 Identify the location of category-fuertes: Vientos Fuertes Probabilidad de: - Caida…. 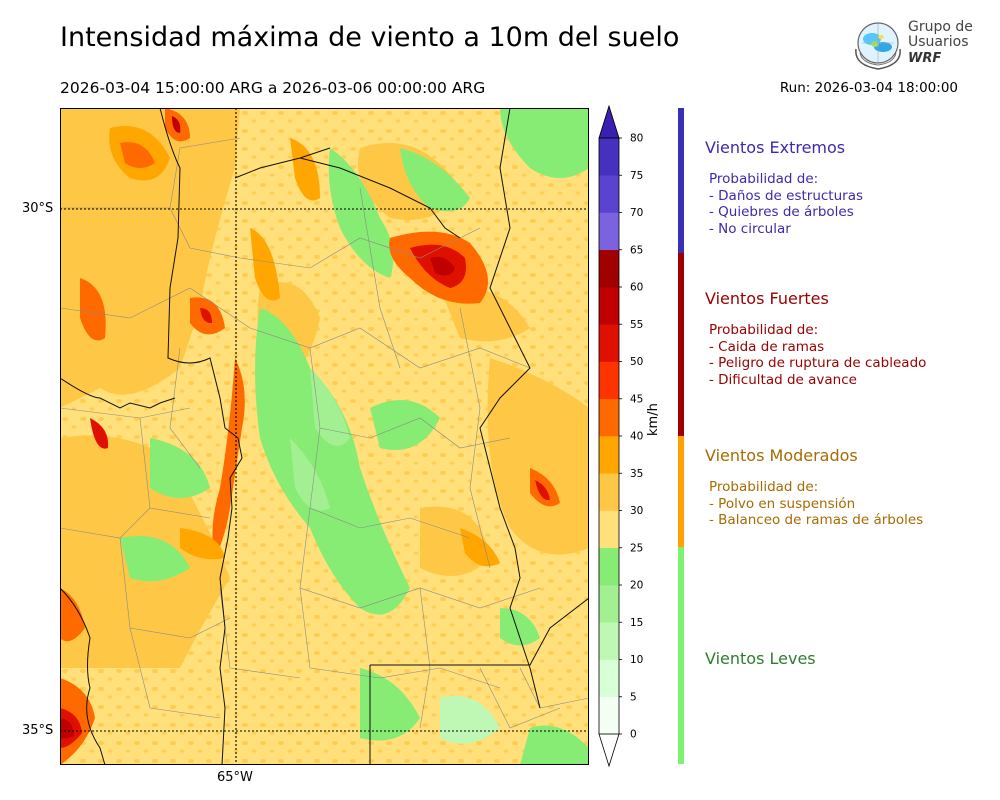
(815, 338).